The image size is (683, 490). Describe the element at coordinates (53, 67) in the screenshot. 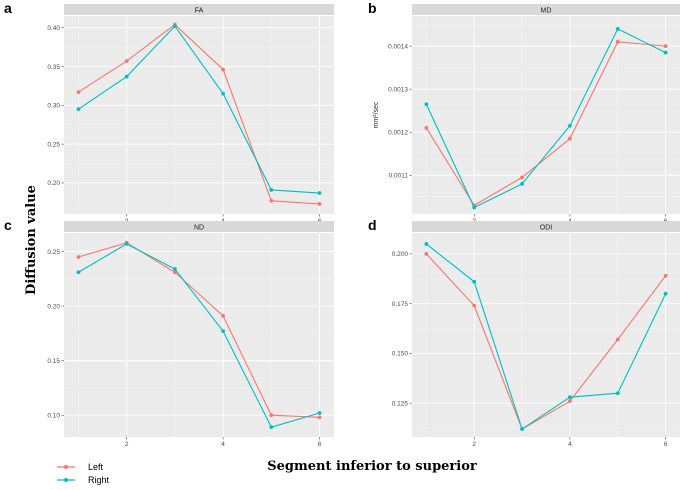

I see `y-tick-label: 0.35` at that location.